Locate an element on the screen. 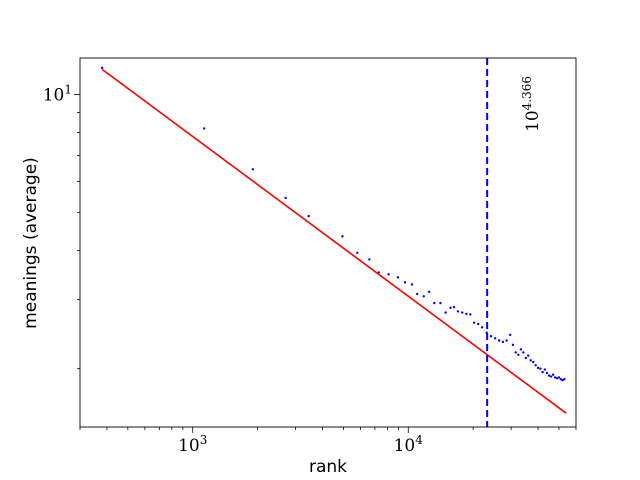  x-tick-label: 10⁴ is located at coordinates (409, 444).